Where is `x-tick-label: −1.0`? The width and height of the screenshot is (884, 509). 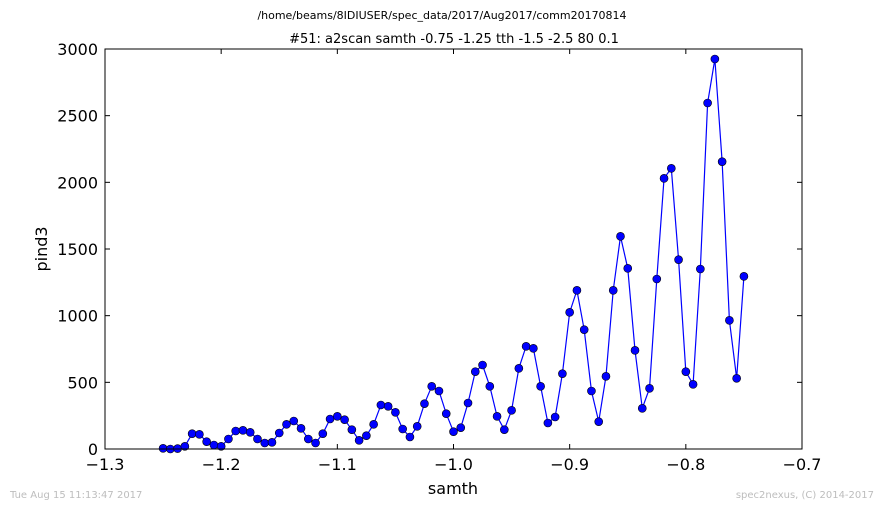
x-tick-label: −1.0 is located at coordinates (453, 464).